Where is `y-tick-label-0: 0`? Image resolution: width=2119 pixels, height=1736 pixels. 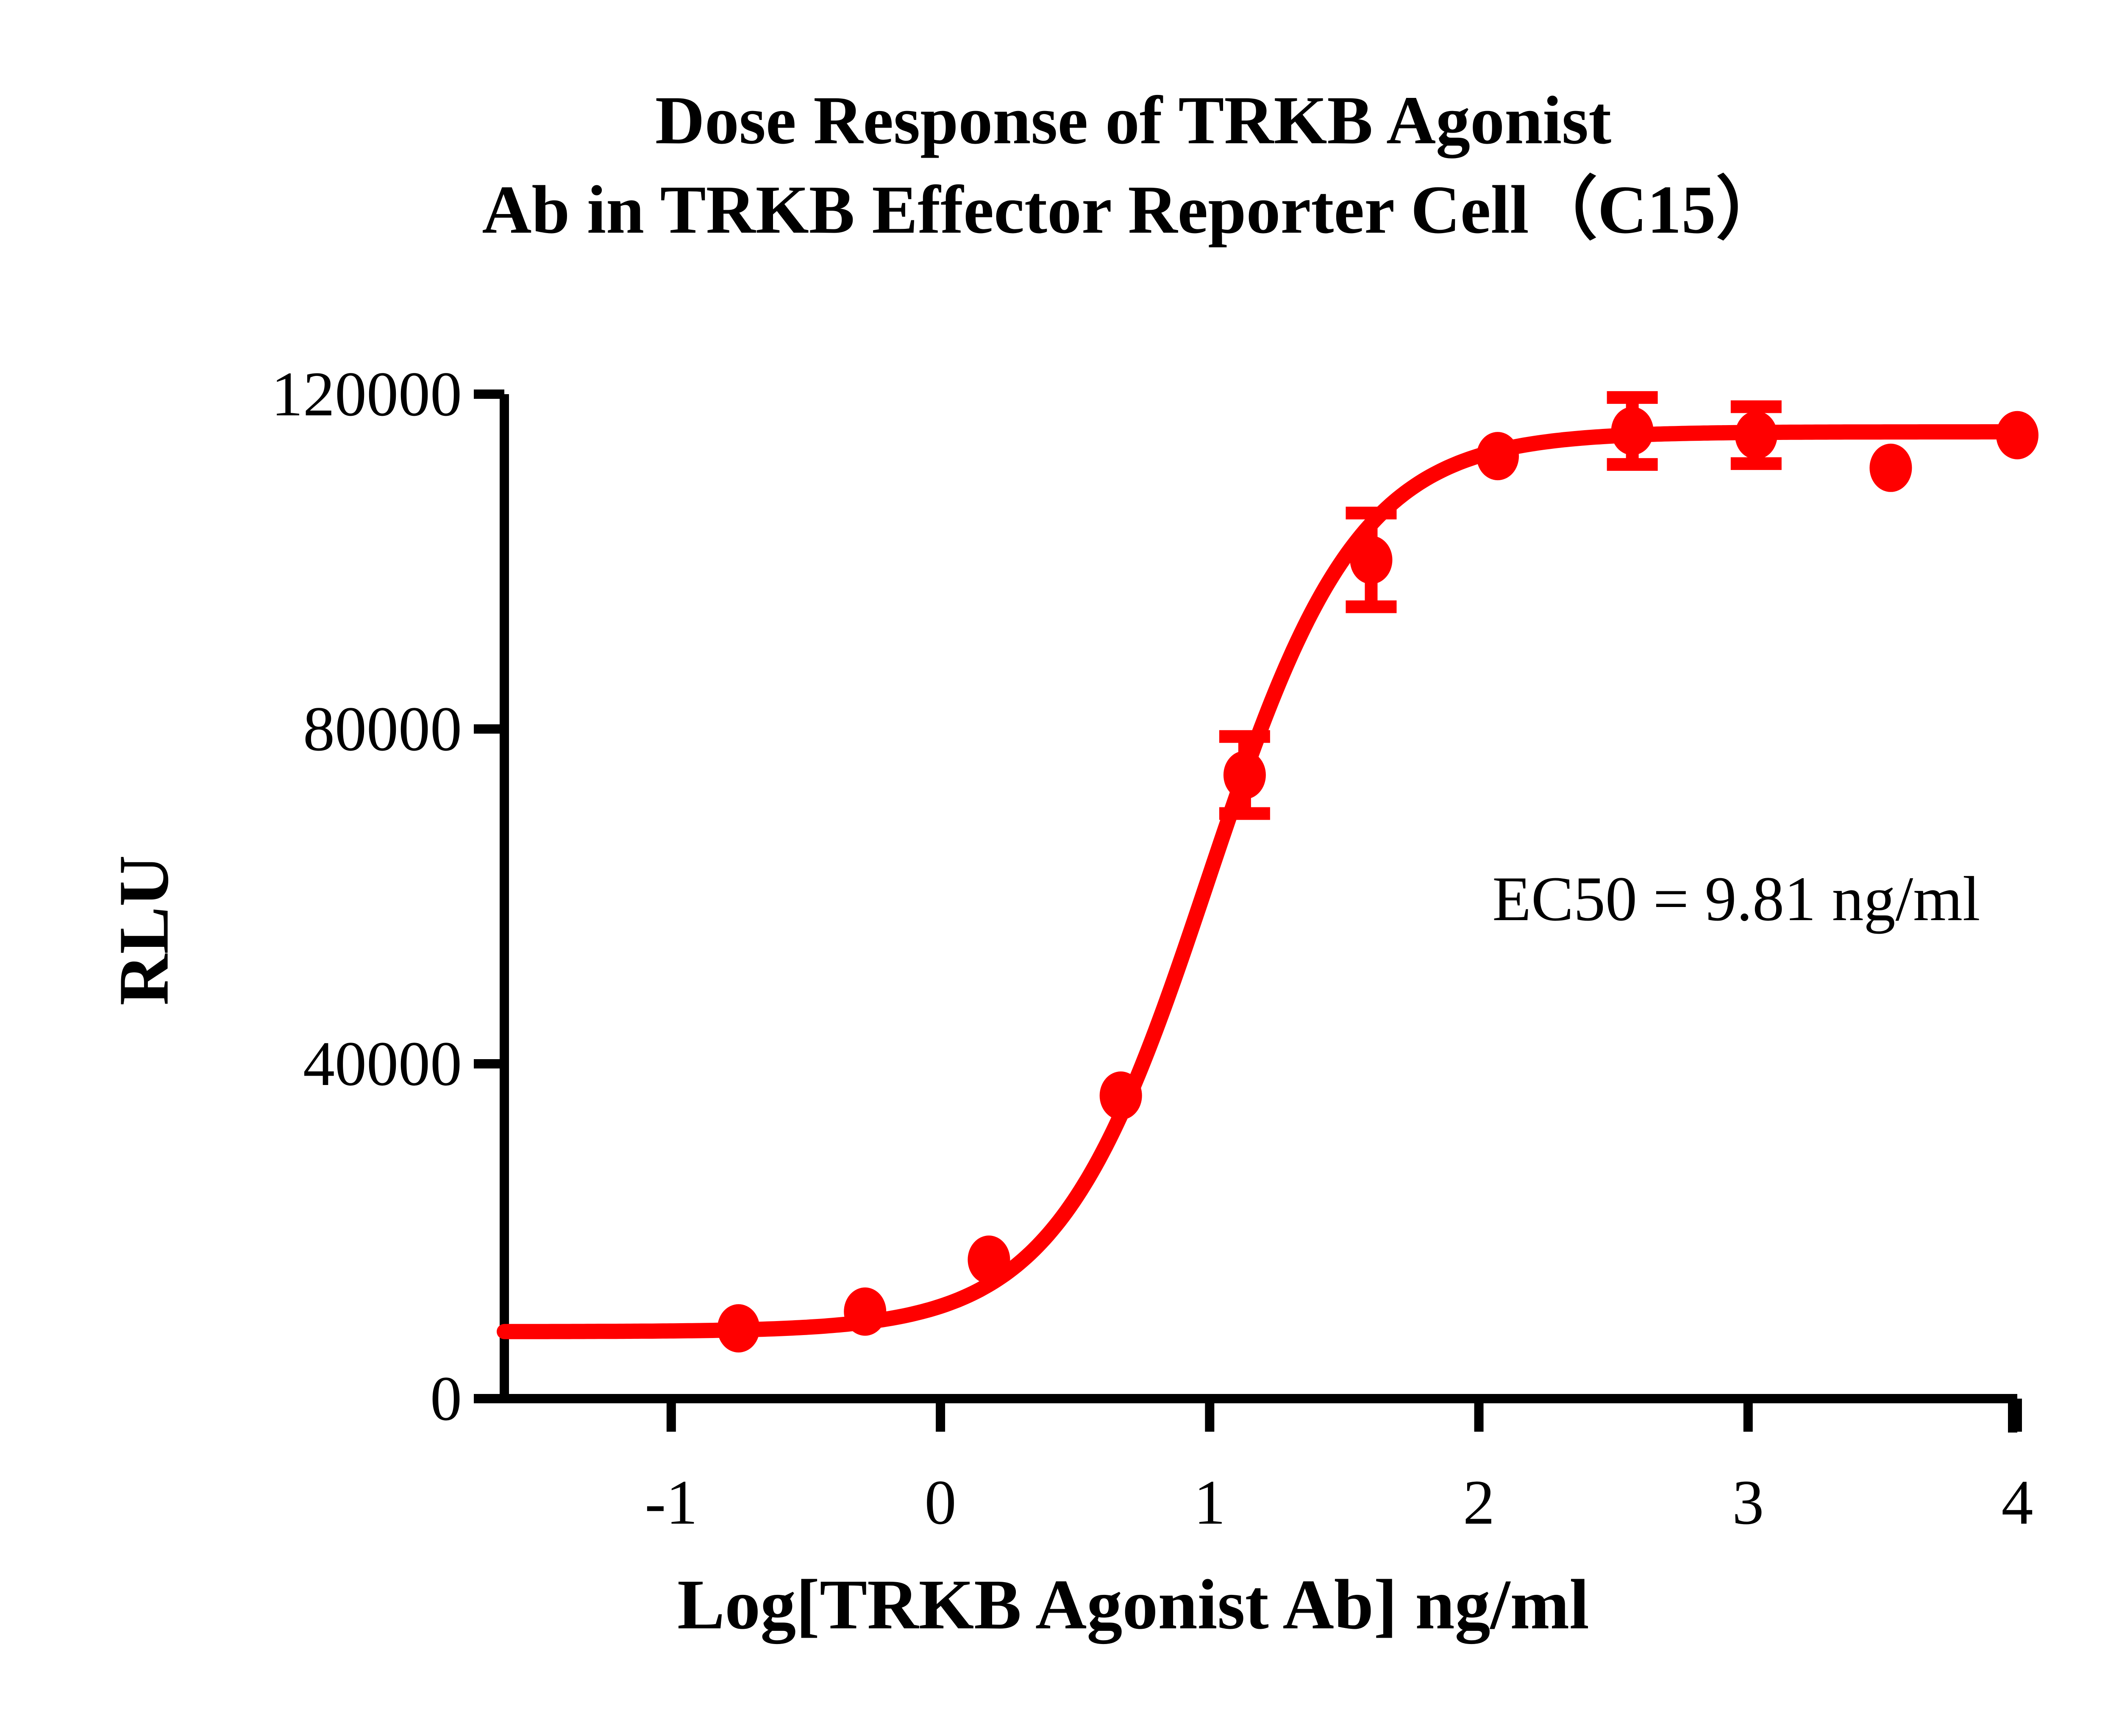
y-tick-label-0: 0 is located at coordinates (446, 1398).